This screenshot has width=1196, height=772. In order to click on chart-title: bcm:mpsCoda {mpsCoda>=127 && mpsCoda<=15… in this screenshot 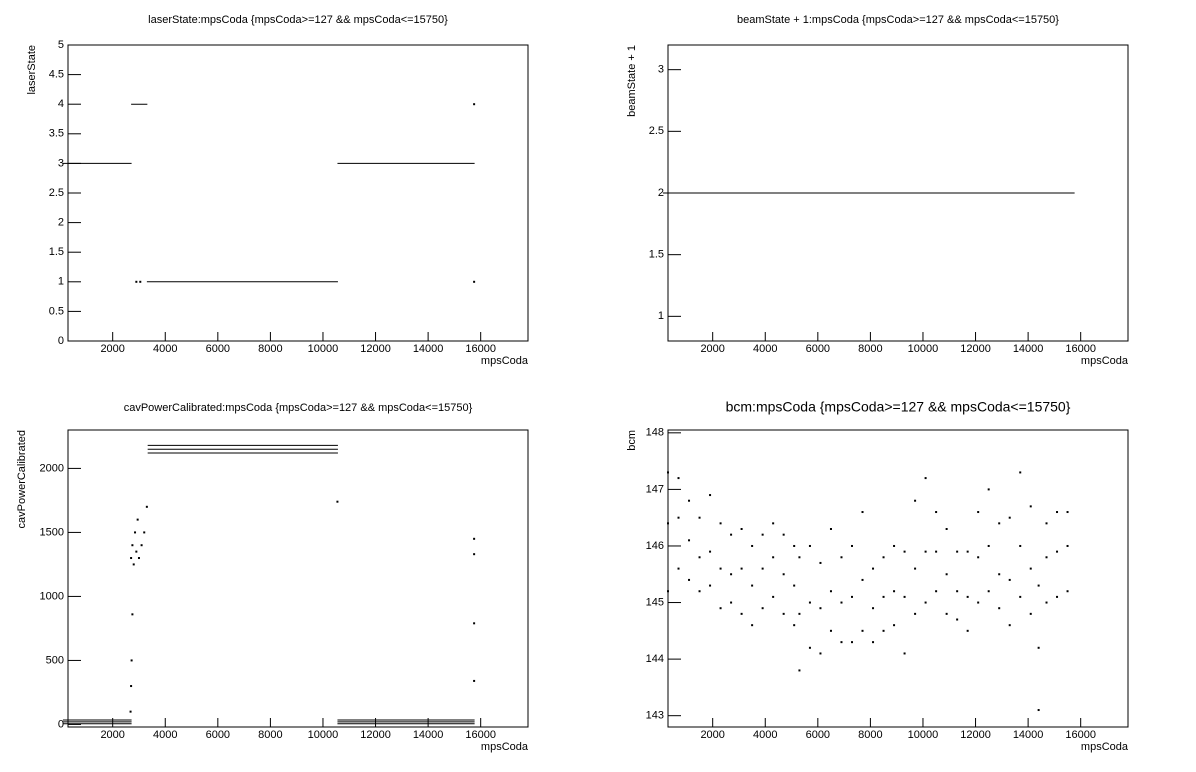, I will do `click(898, 407)`.